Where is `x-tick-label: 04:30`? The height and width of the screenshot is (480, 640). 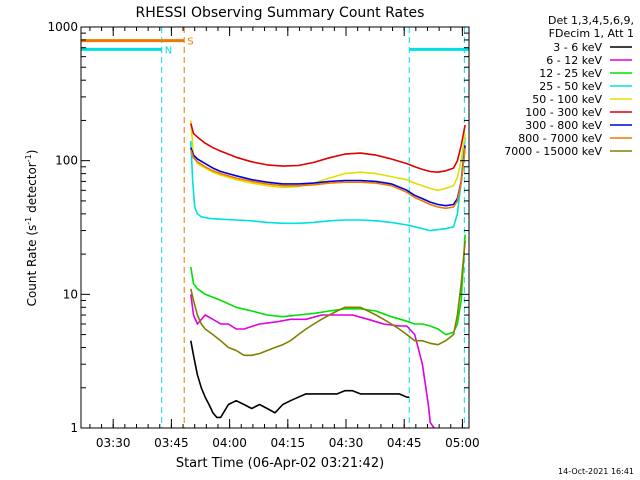
x-tick-label: 04:30 is located at coordinates (346, 443).